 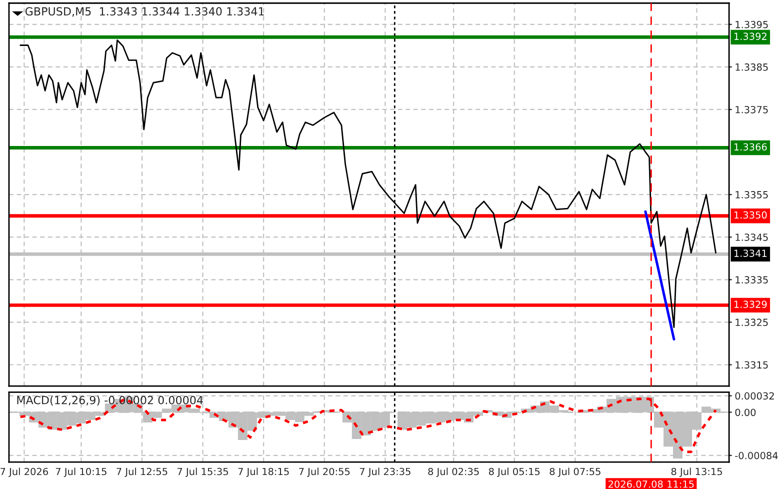 I want to click on x-tick-label: 7 Jul 10:15, so click(x=81, y=472).